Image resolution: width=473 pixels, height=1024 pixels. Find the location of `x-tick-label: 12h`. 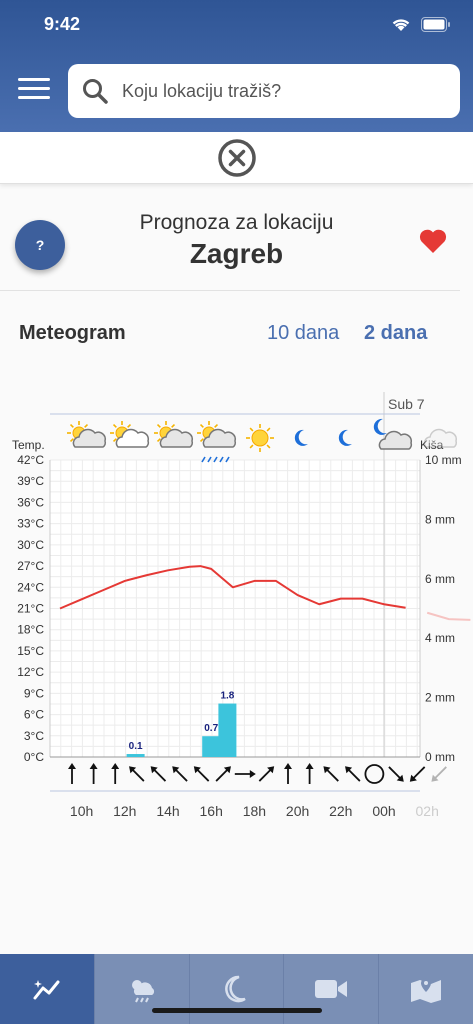

x-tick-label: 12h is located at coordinates (124, 811).